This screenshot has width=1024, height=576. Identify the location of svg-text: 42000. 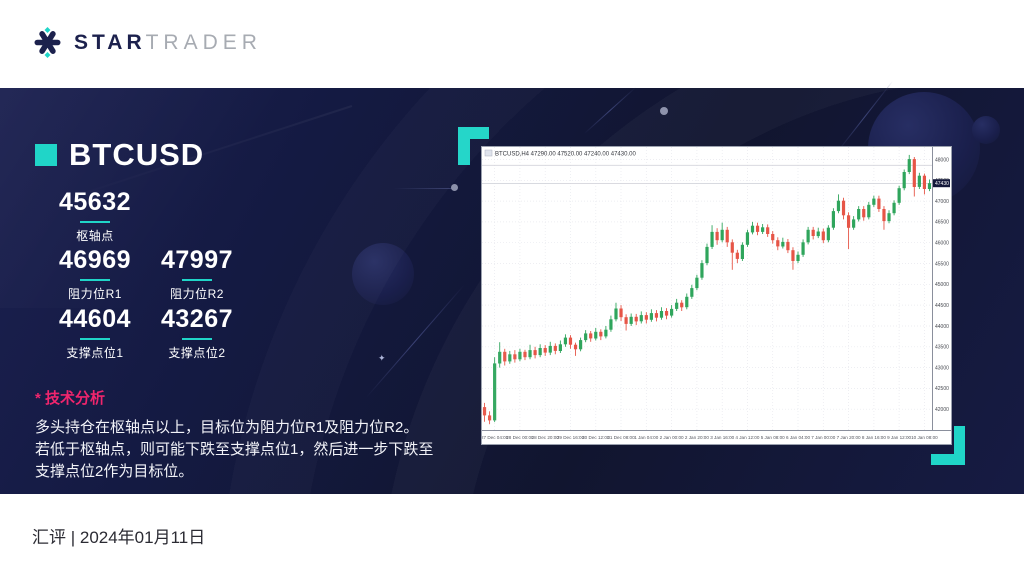
(942, 410).